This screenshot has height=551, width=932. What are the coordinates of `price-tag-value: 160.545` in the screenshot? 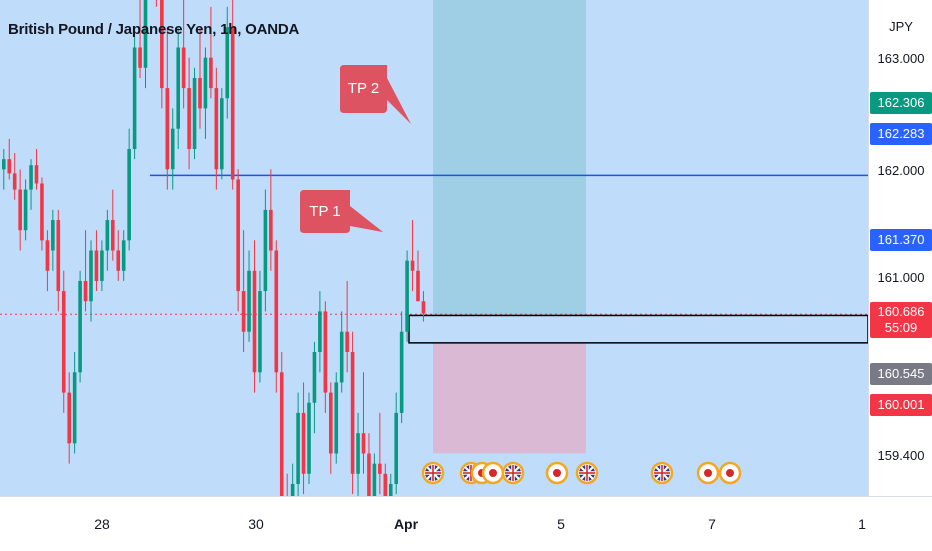 It's located at (901, 373).